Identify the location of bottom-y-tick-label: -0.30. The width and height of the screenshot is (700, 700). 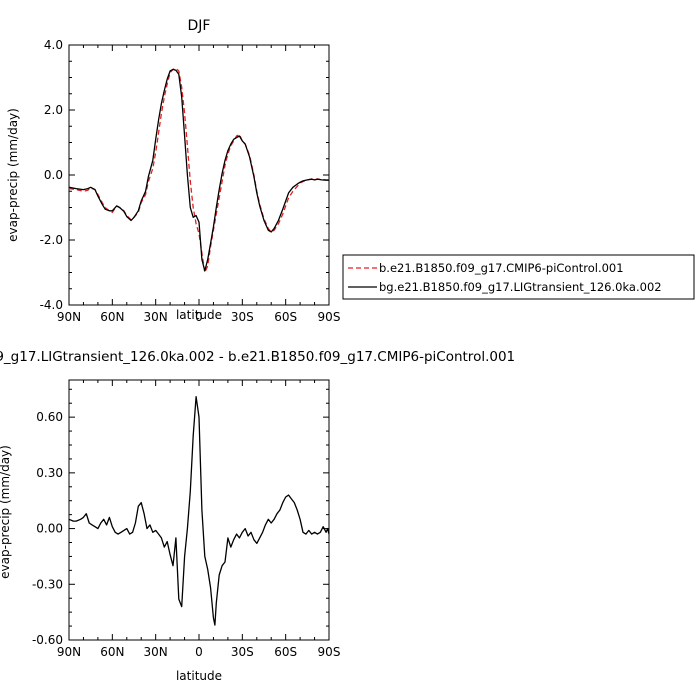
(47, 584).